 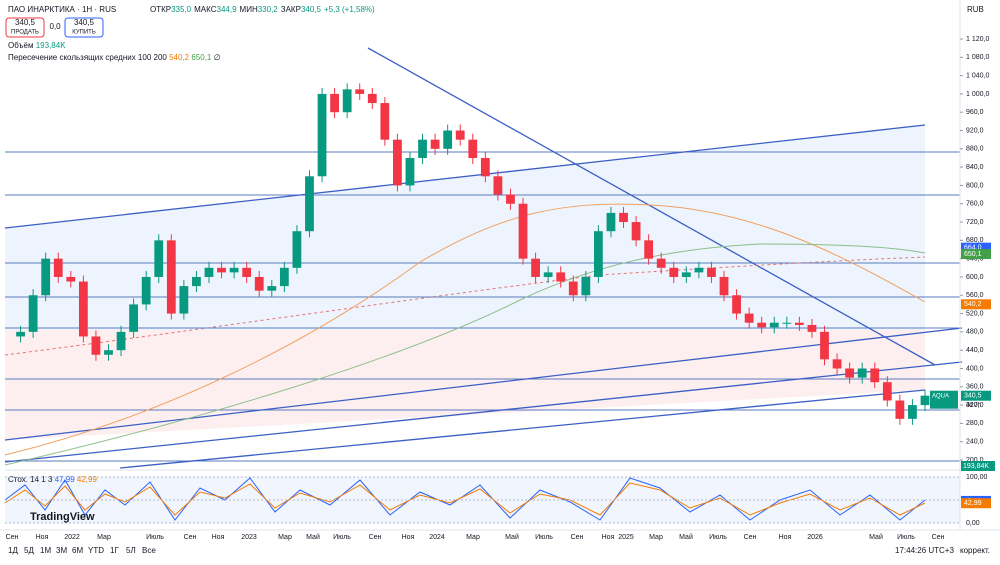 What do you see at coordinates (940, 396) in the screenshot?
I see `last-tag: AQUA` at bounding box center [940, 396].